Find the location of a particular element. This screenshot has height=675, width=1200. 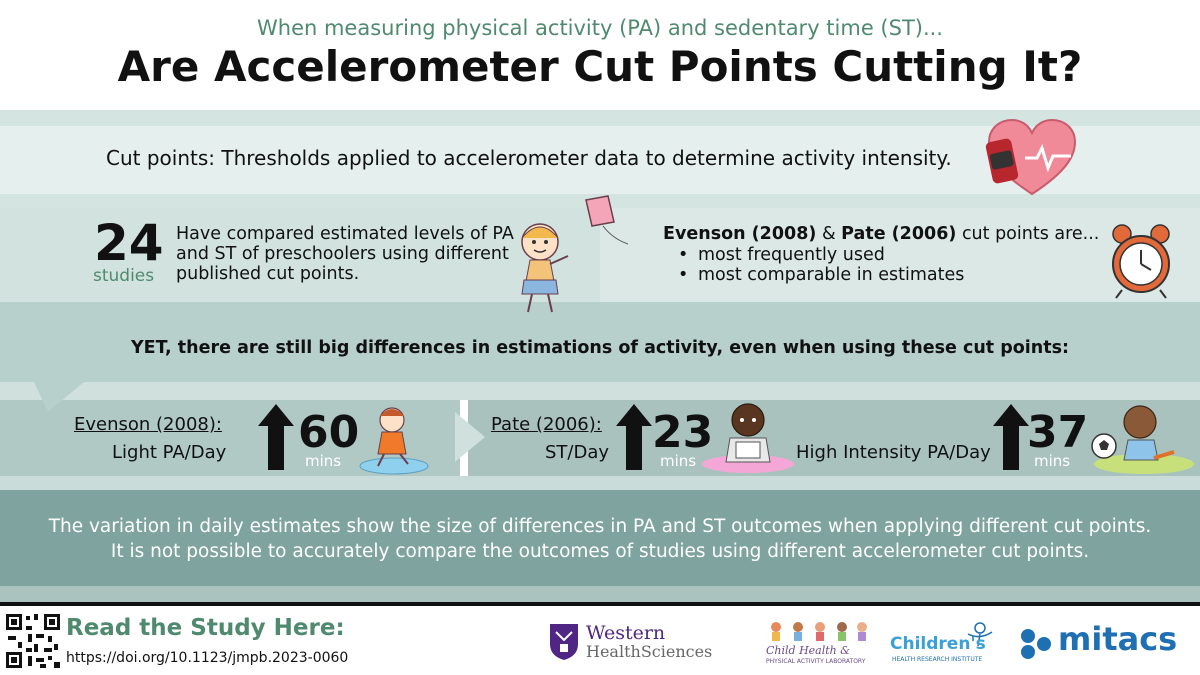

studies-band is located at coordinates (300, 255).